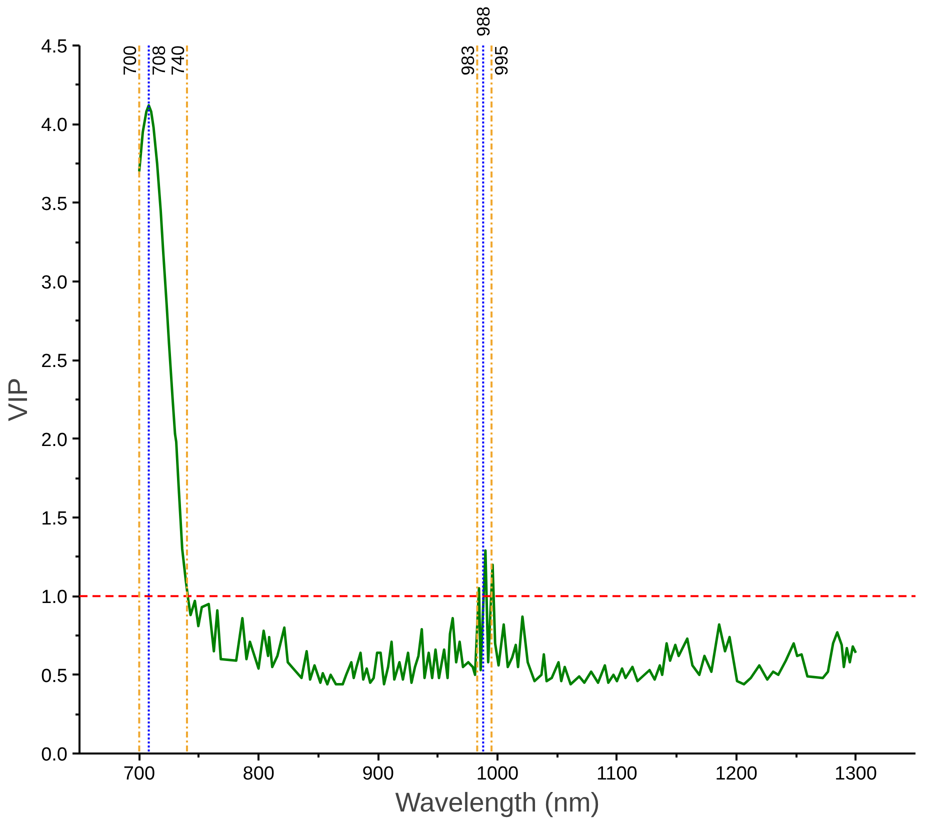 The height and width of the screenshot is (826, 929). I want to click on ref-line-label: 995, so click(502, 60).